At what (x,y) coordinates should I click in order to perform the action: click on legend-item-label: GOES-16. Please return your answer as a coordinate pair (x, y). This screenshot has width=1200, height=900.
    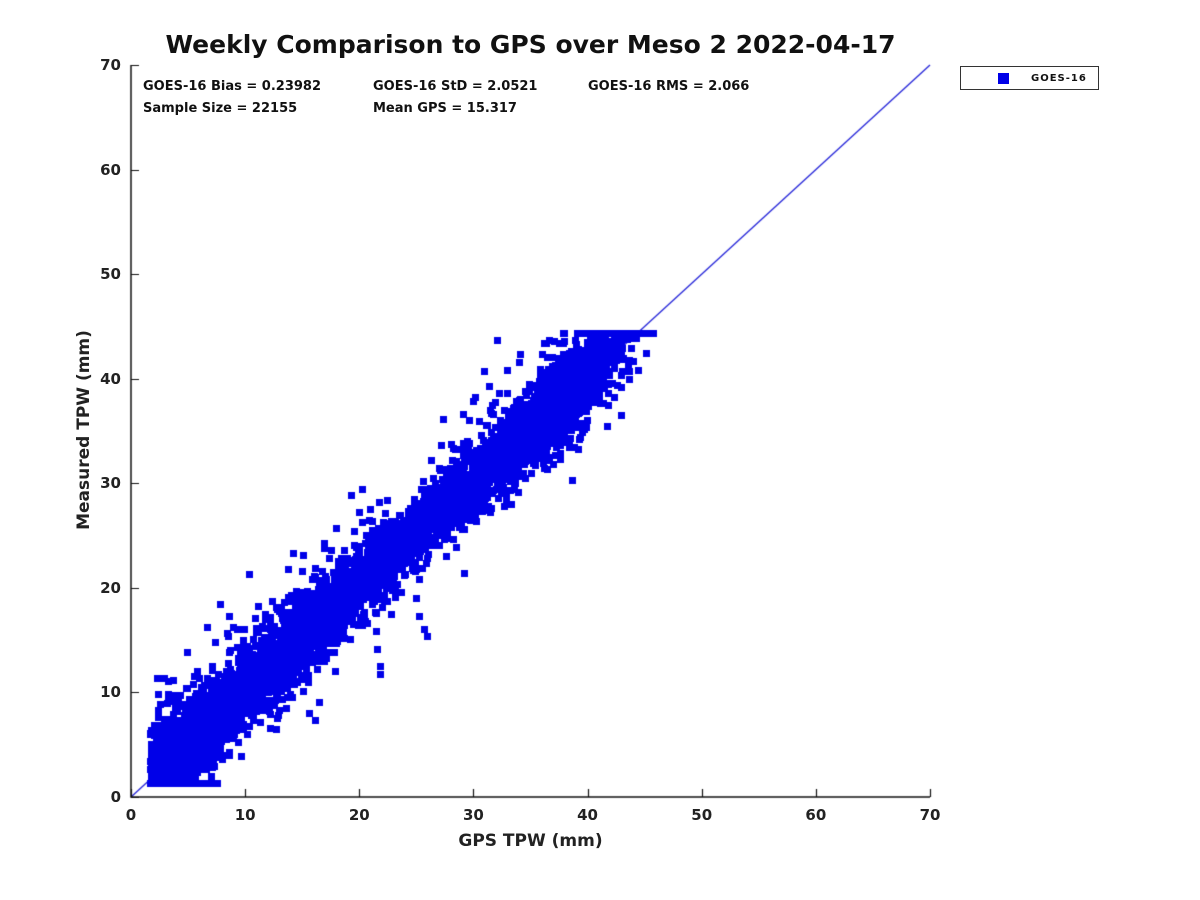
    Looking at the image, I should click on (1059, 78).